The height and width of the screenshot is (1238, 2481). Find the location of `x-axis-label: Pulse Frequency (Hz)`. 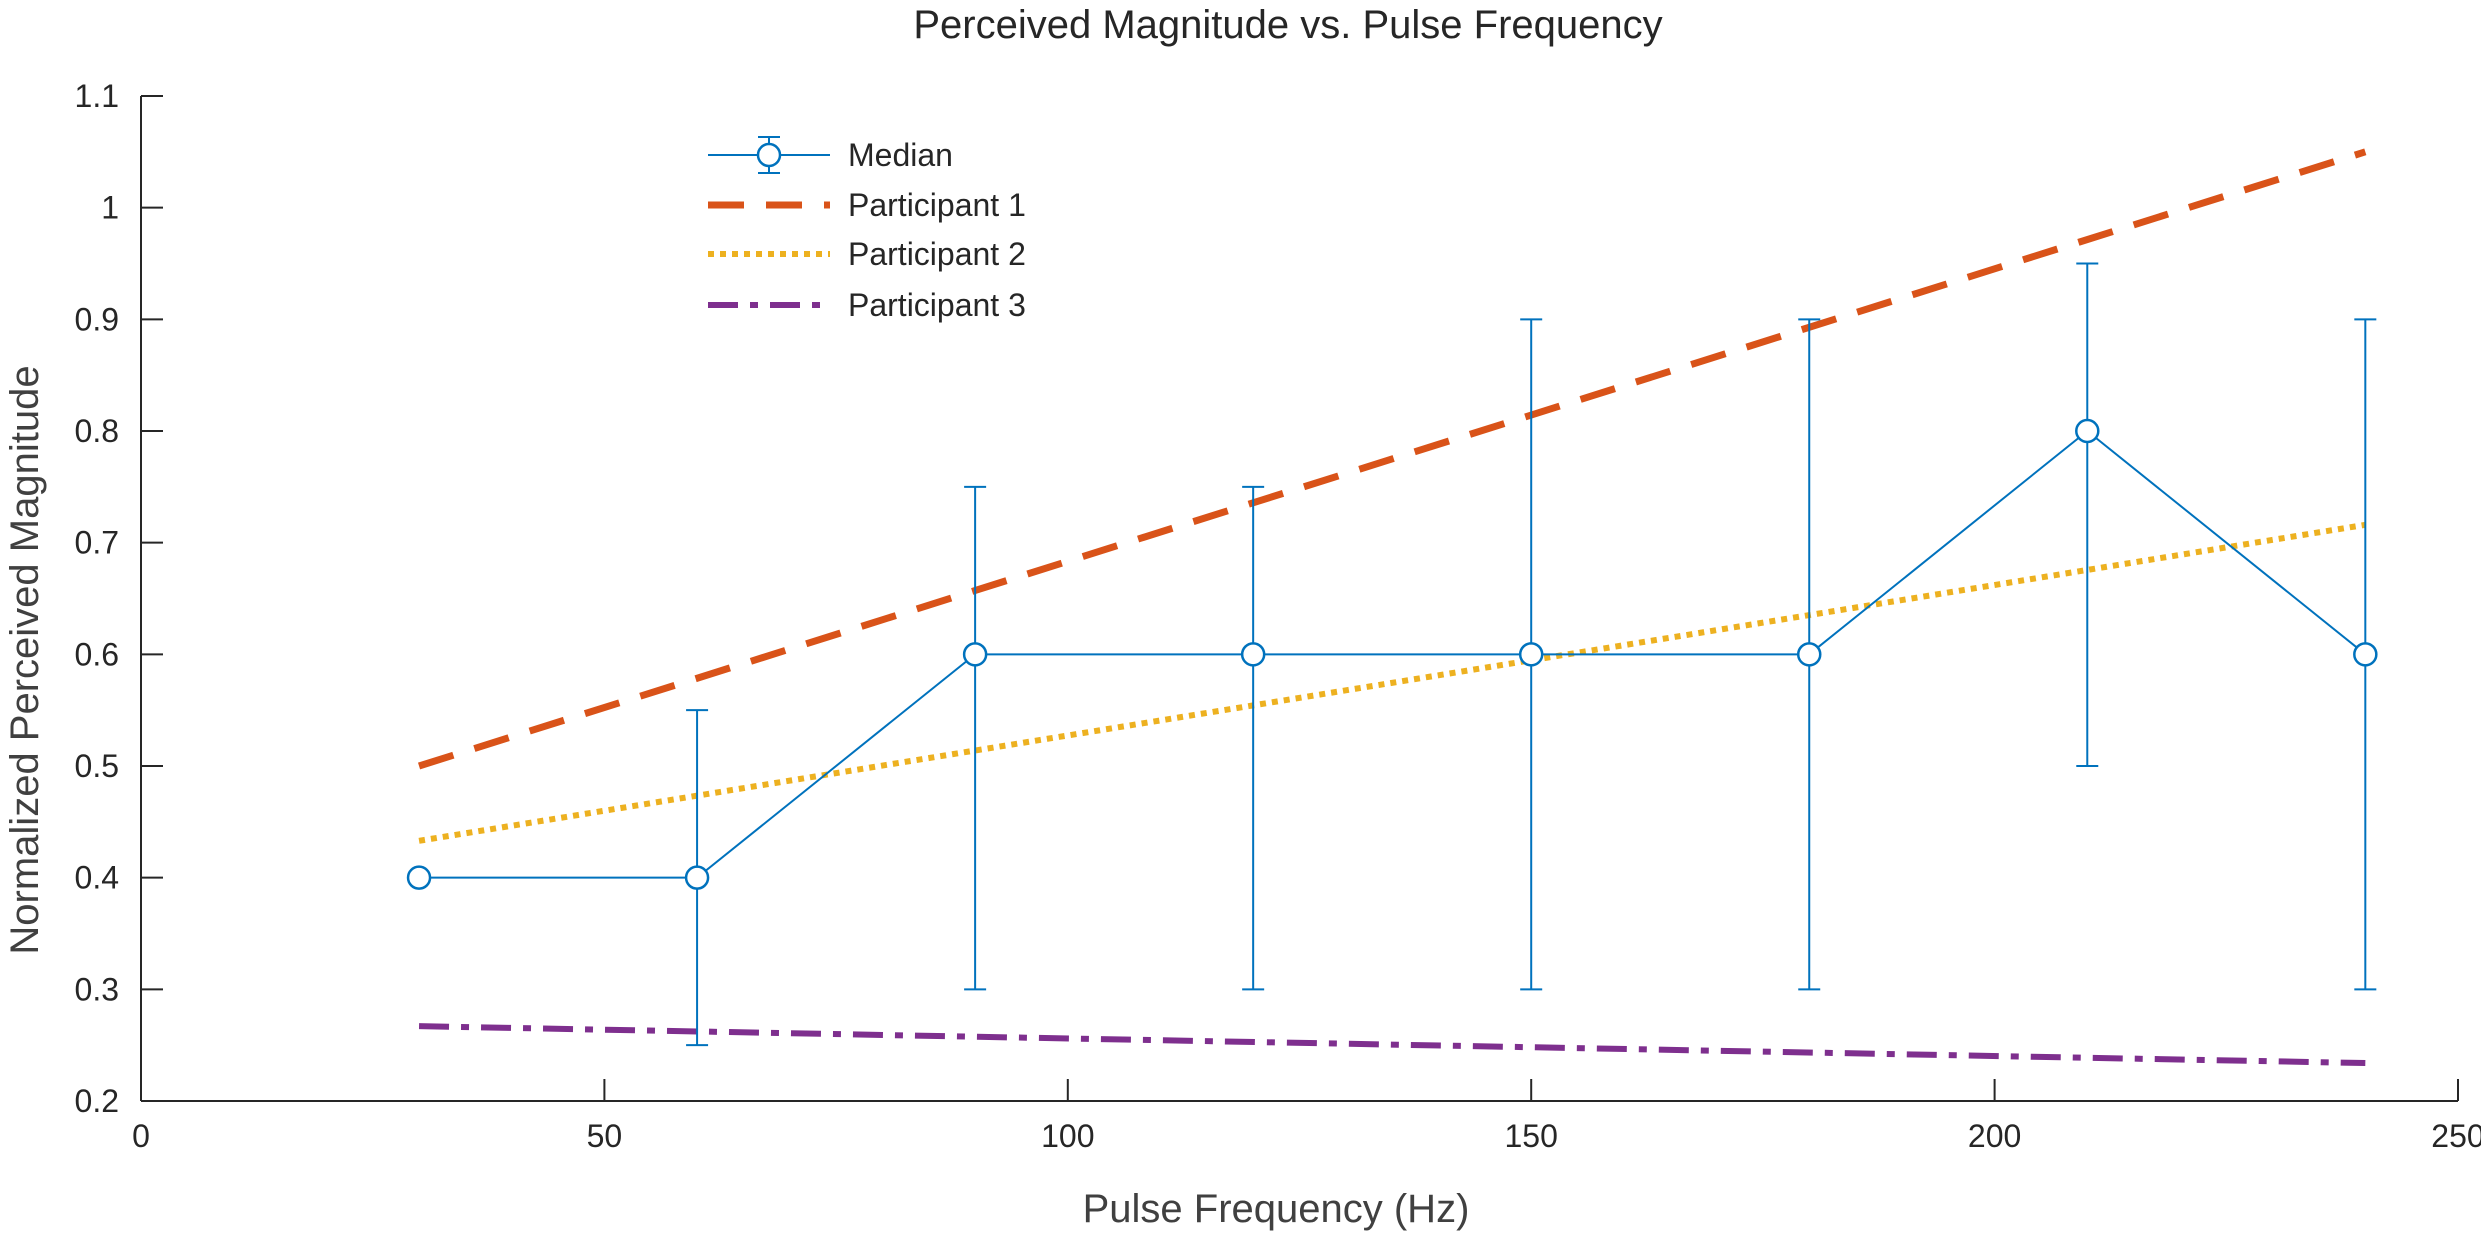

x-axis-label: Pulse Frequency (Hz) is located at coordinates (1276, 1209).